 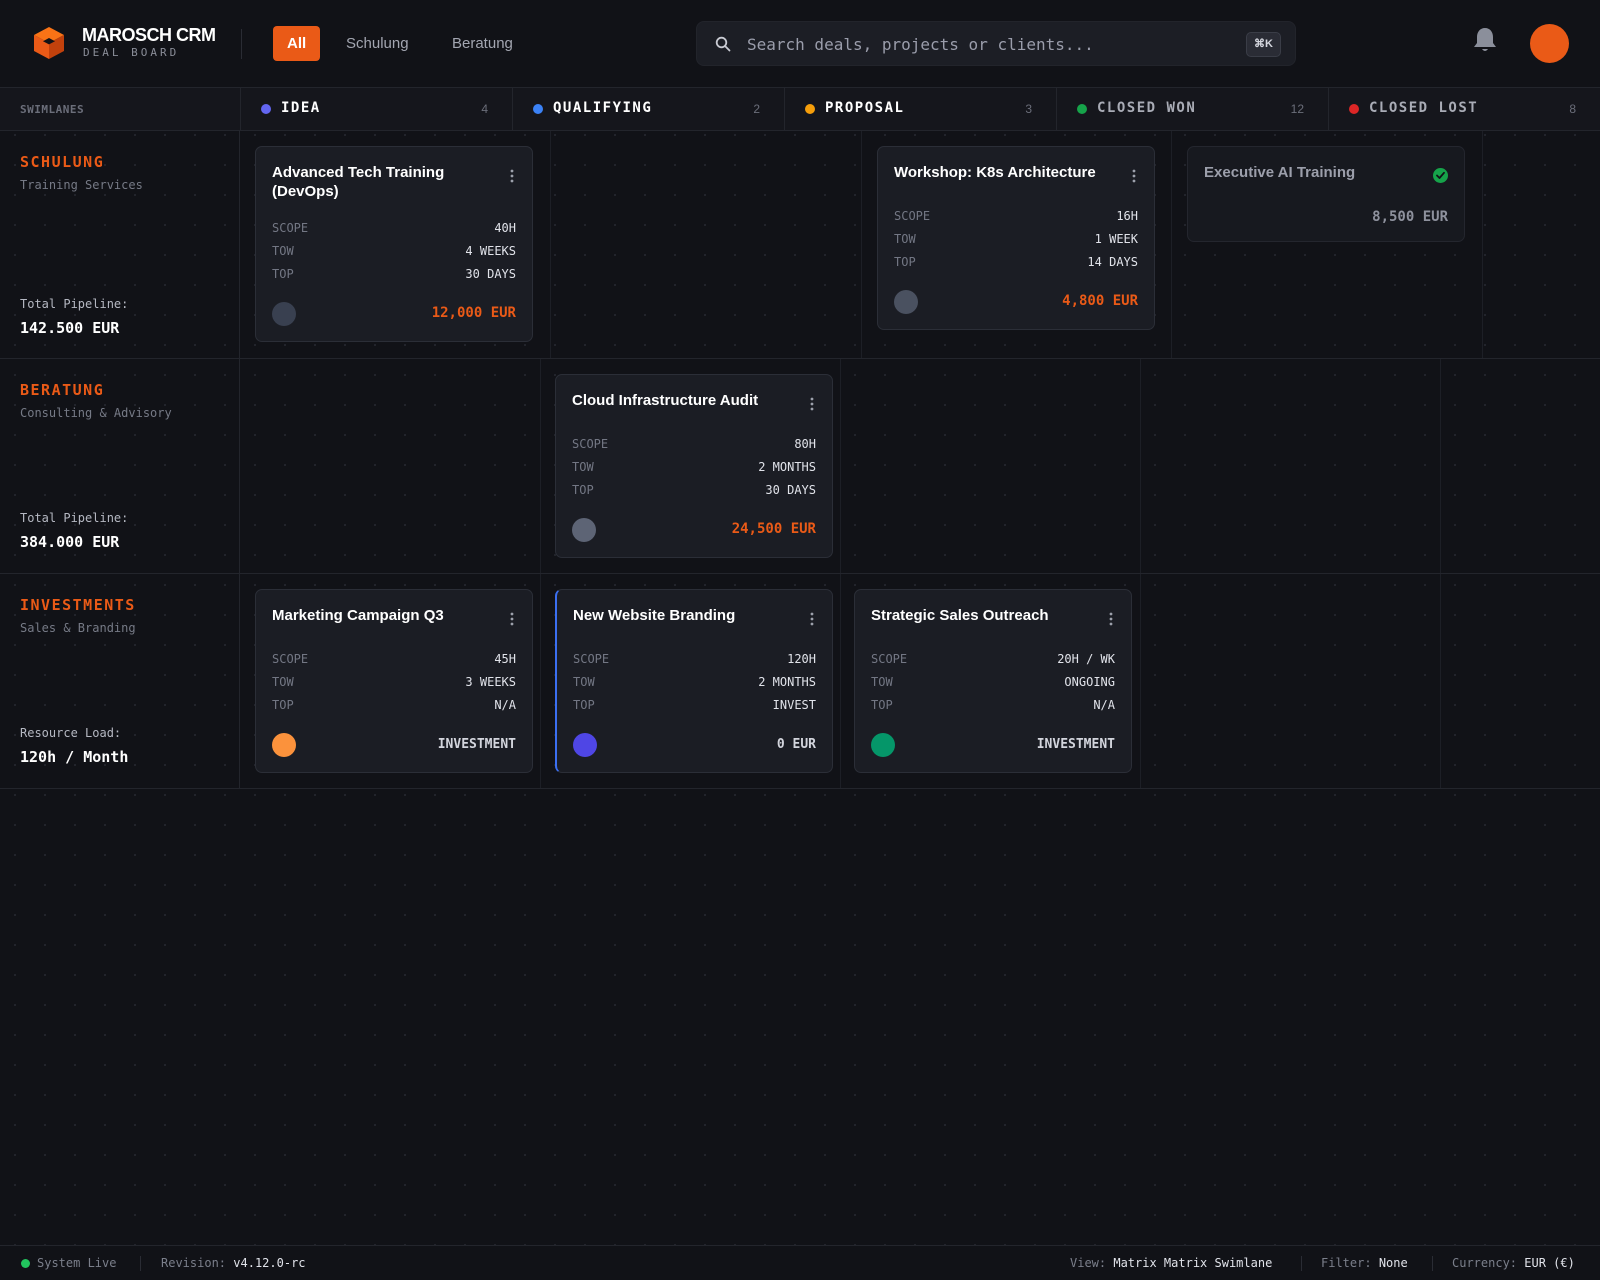 I want to click on field-scope: SCOPE 45H, so click(x=394, y=659).